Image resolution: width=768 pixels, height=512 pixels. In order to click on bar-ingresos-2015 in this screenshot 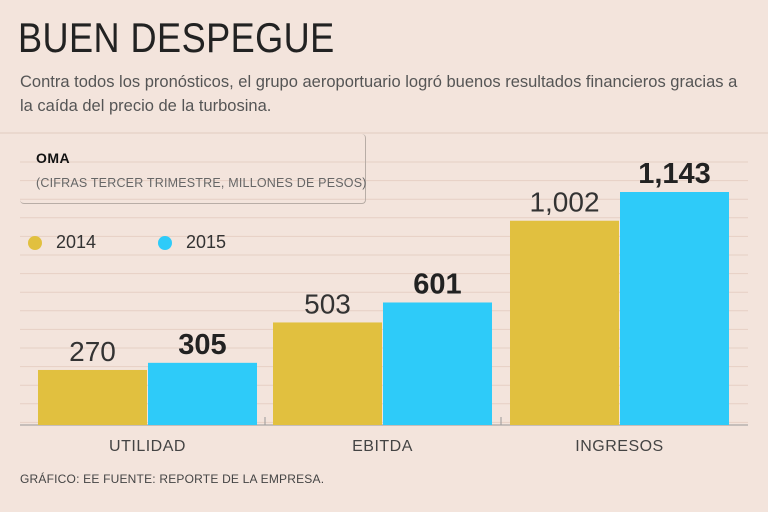, I will do `click(674, 308)`.